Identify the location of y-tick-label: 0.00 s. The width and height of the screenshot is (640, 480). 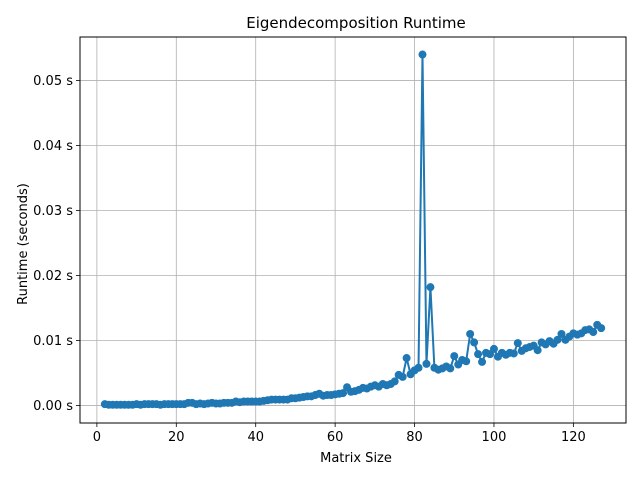
(53, 406).